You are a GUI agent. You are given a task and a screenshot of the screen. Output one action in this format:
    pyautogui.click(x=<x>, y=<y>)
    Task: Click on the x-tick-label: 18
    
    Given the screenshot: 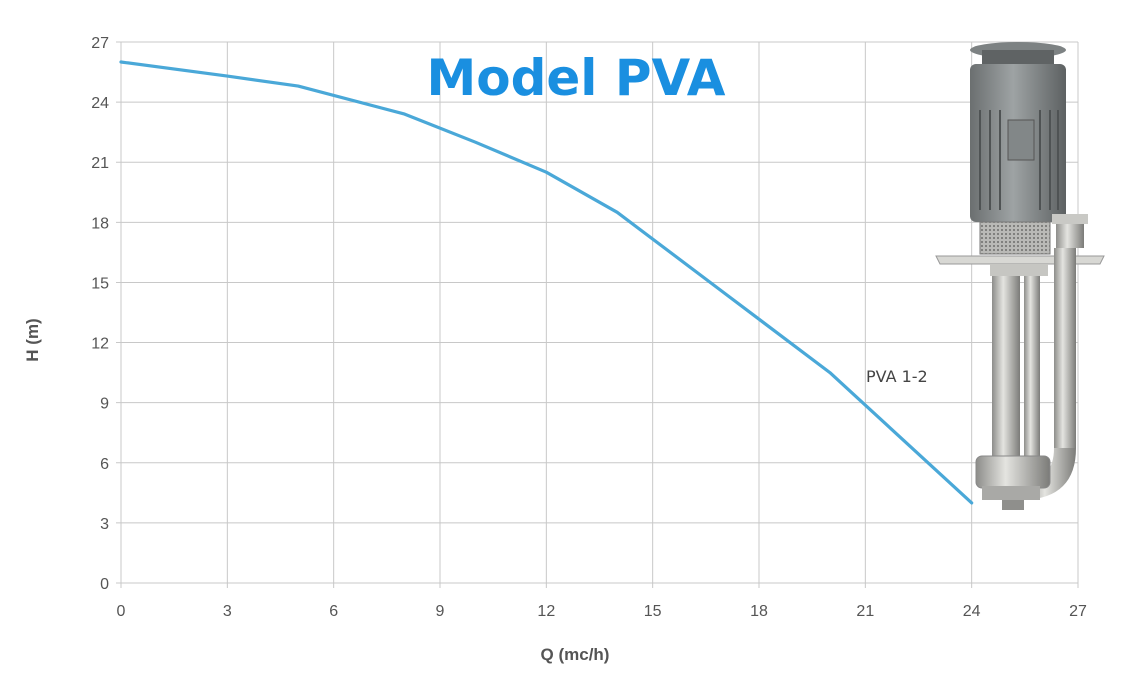 What is the action you would take?
    pyautogui.click(x=759, y=611)
    